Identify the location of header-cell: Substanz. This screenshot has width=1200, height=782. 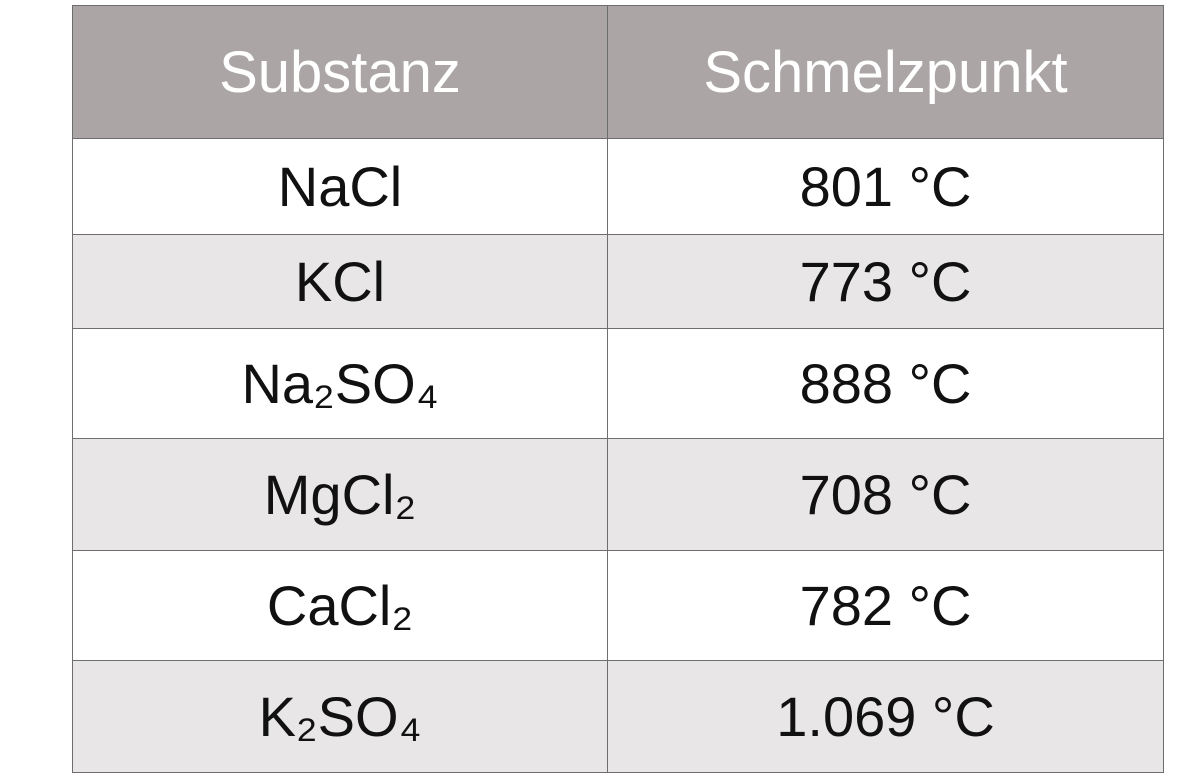
(340, 72).